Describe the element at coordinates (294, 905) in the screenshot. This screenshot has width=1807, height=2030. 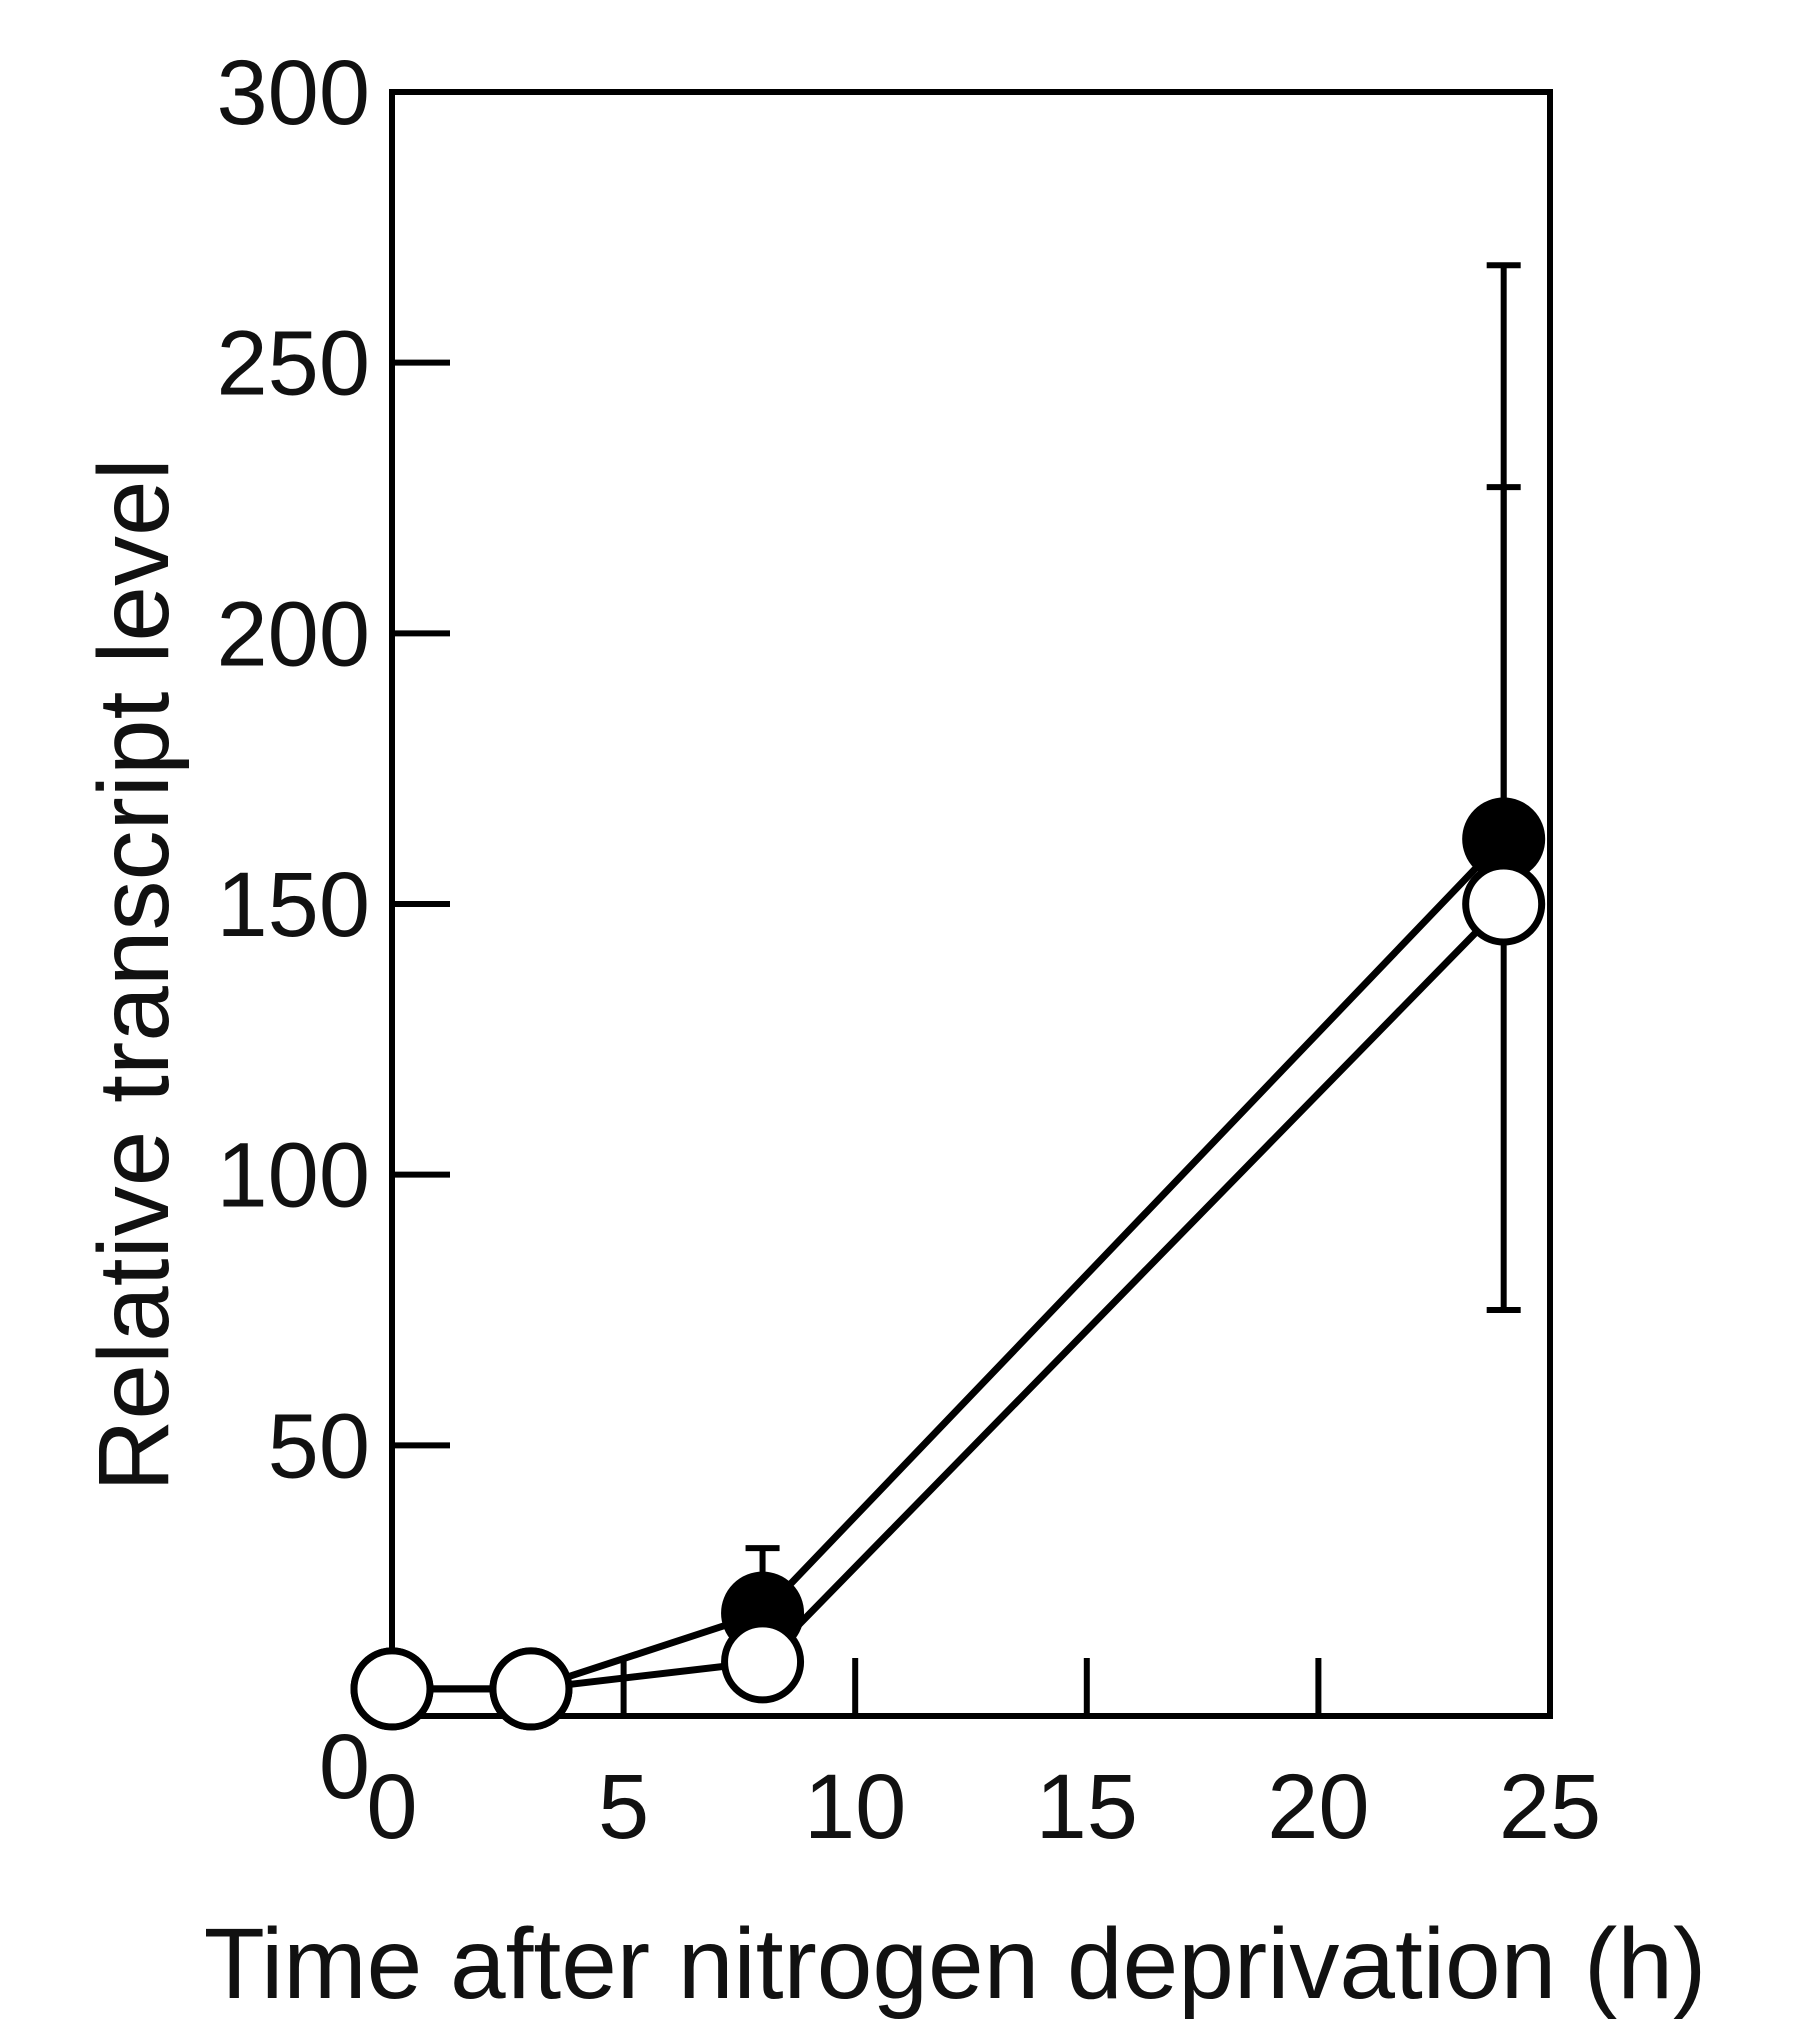
I see `y-tick-label: 150` at that location.